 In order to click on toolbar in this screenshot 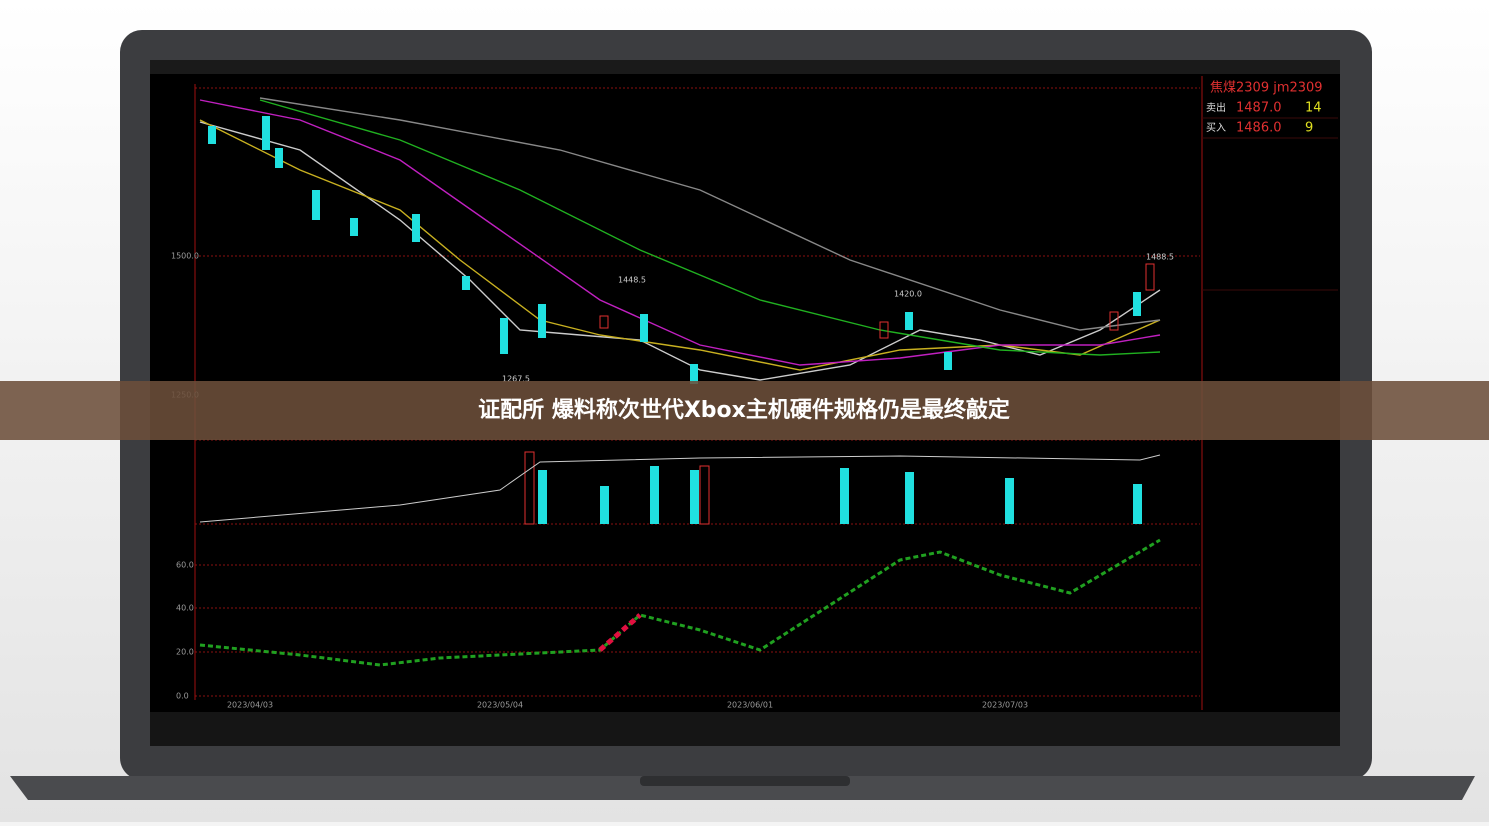, I will do `click(745, 67)`.